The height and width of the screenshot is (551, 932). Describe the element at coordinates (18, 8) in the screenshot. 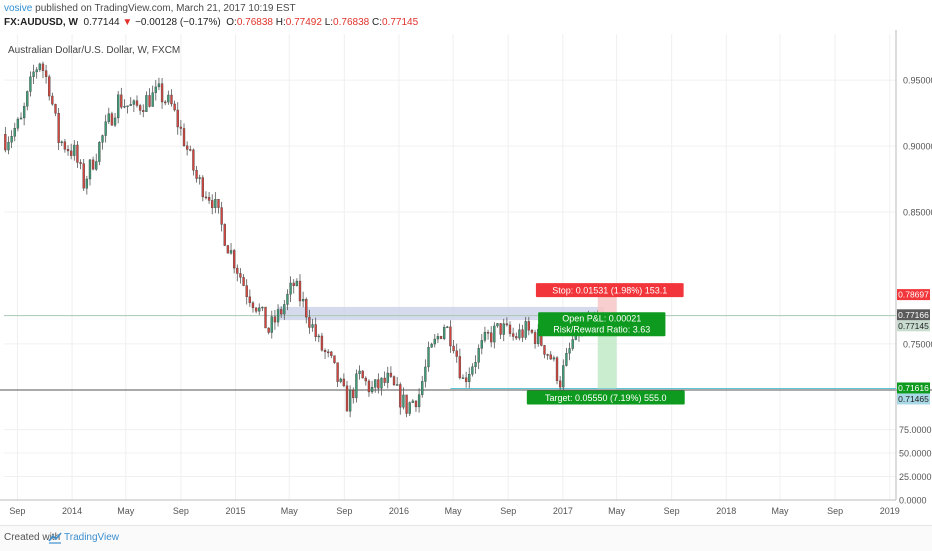

I see `author-link: vosive` at that location.